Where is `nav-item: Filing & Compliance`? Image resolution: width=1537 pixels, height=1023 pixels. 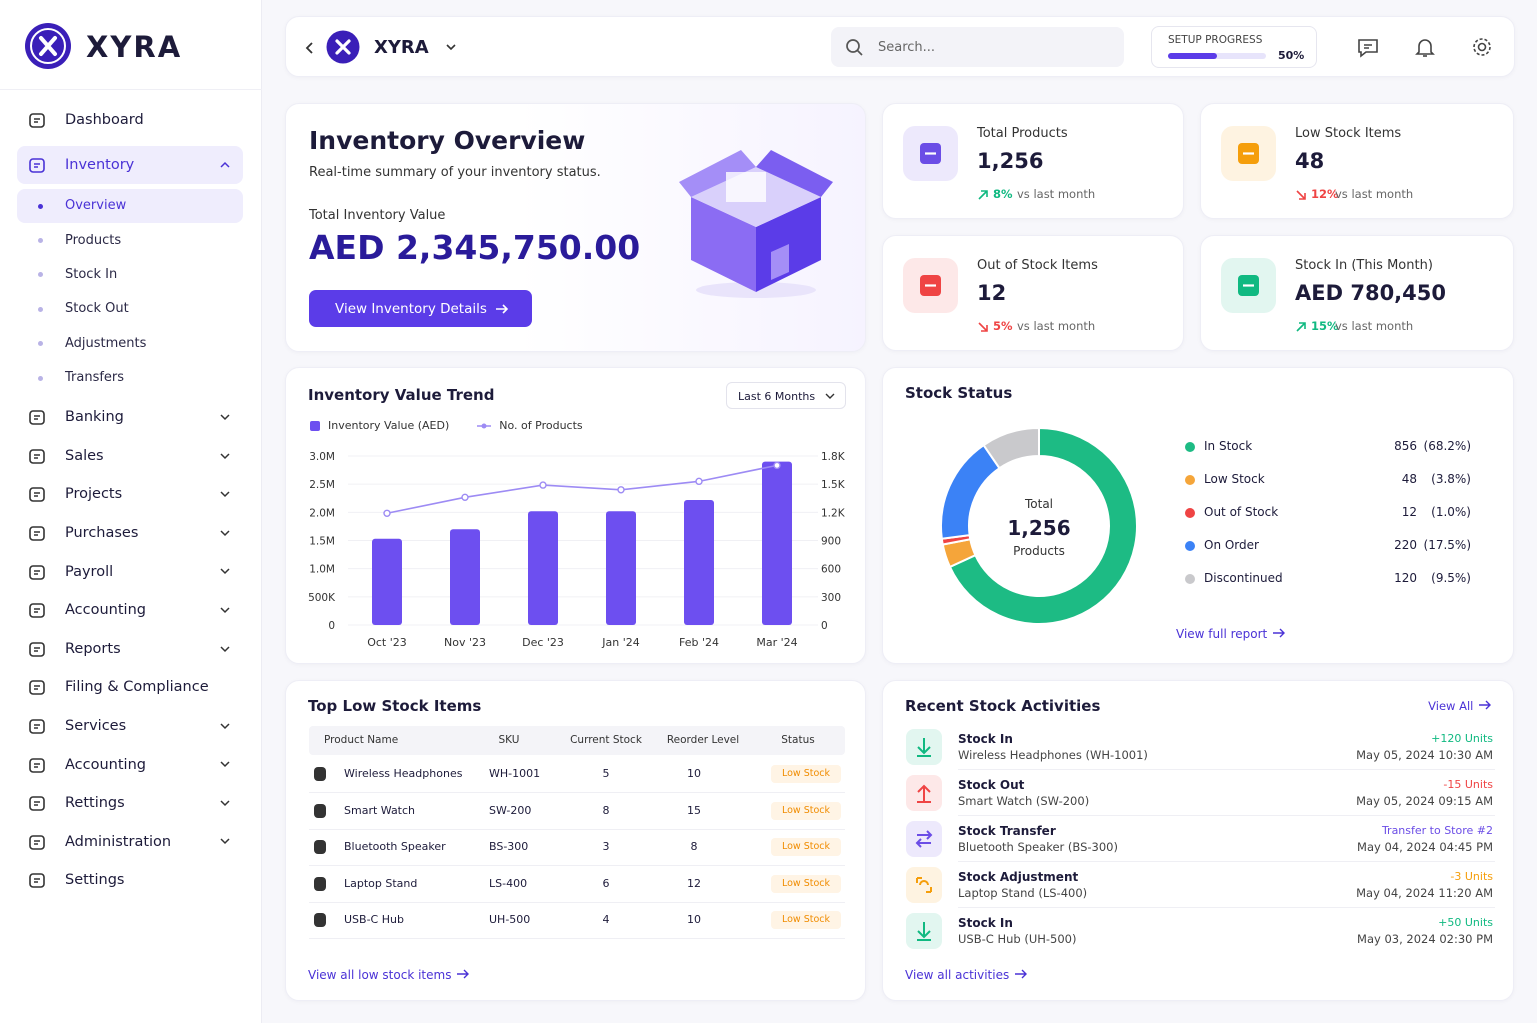
nav-item: Filing & Compliance is located at coordinates (130, 687).